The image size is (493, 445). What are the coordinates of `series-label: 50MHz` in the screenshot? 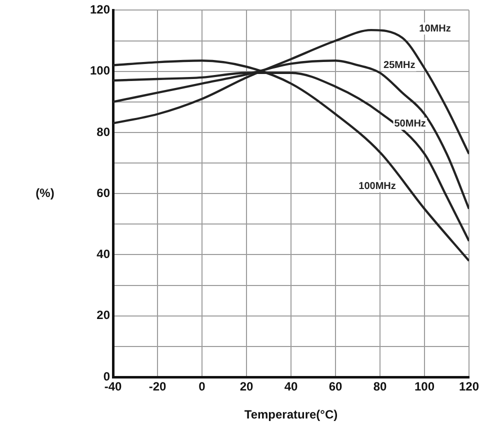 It's located at (410, 124).